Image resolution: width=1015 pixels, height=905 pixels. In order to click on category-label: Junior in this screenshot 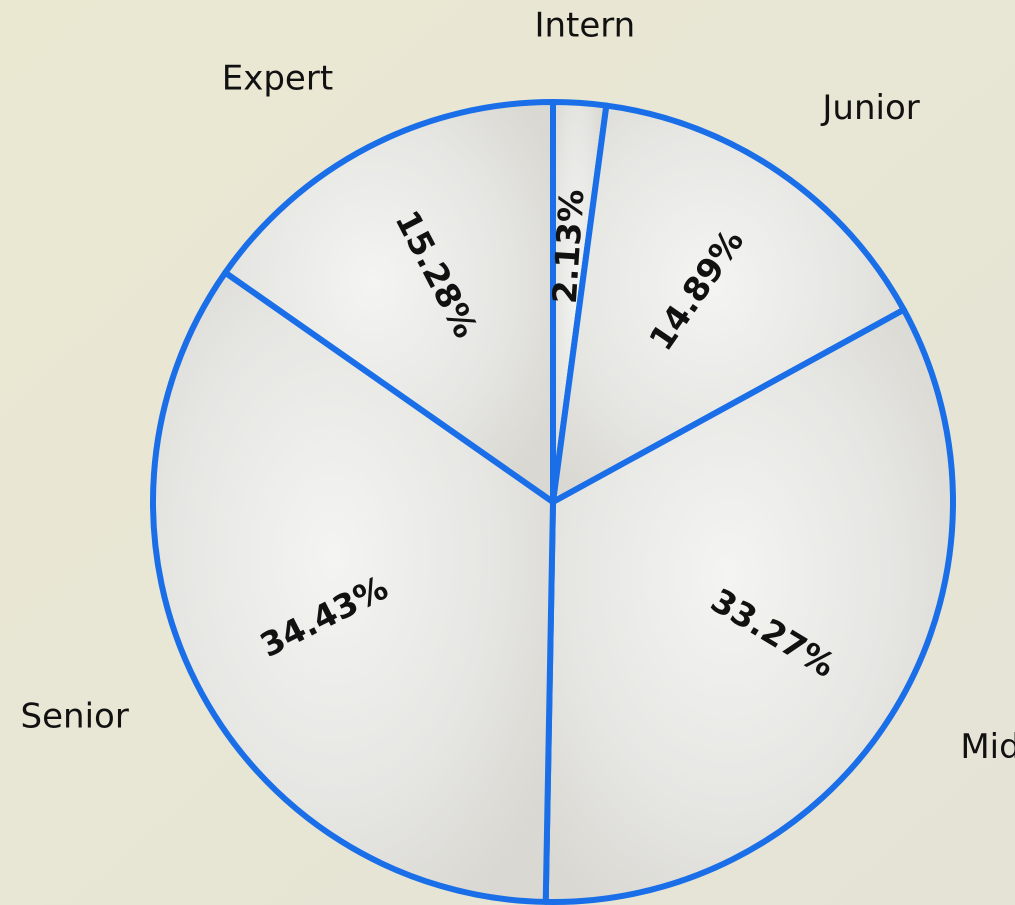, I will do `click(869, 108)`.